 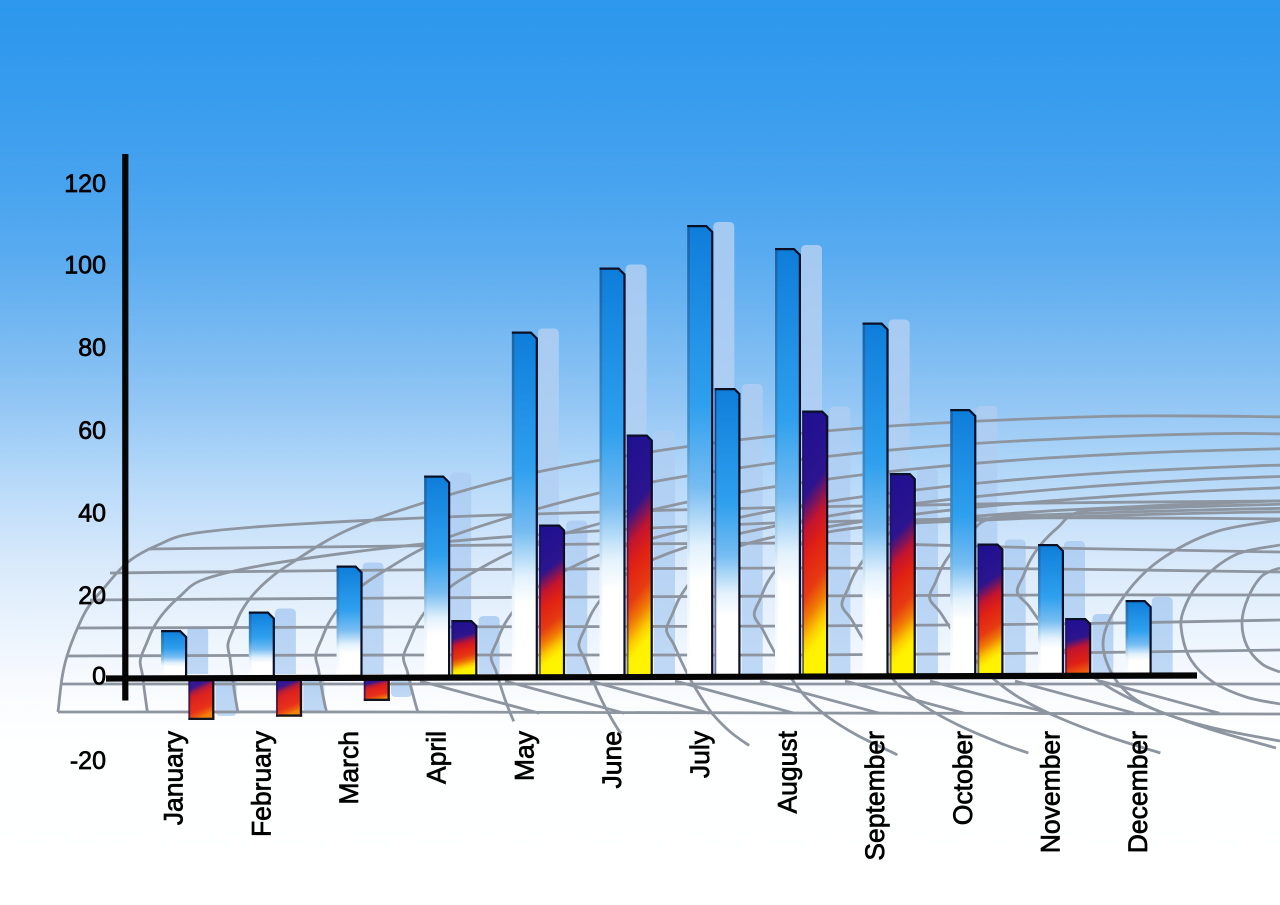 I want to click on svg-text: 20, so click(x=92, y=596).